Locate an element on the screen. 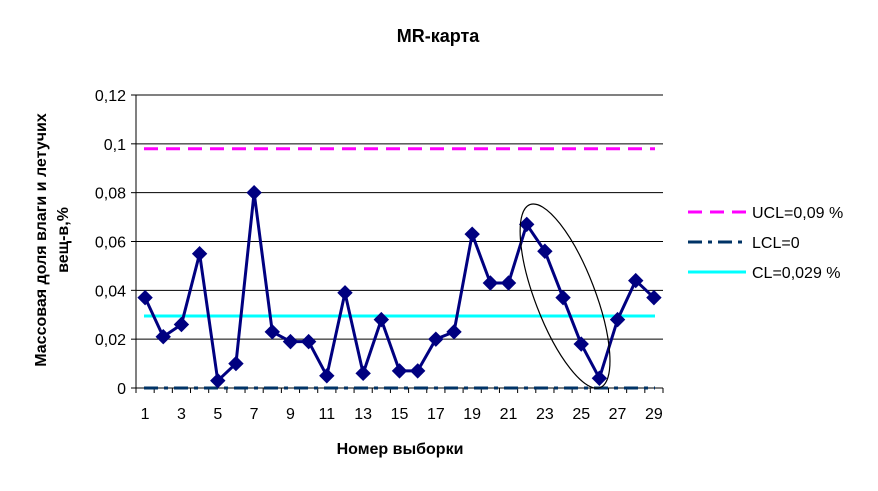 The height and width of the screenshot is (491, 878). x-tick-label: 25 is located at coordinates (581, 414).